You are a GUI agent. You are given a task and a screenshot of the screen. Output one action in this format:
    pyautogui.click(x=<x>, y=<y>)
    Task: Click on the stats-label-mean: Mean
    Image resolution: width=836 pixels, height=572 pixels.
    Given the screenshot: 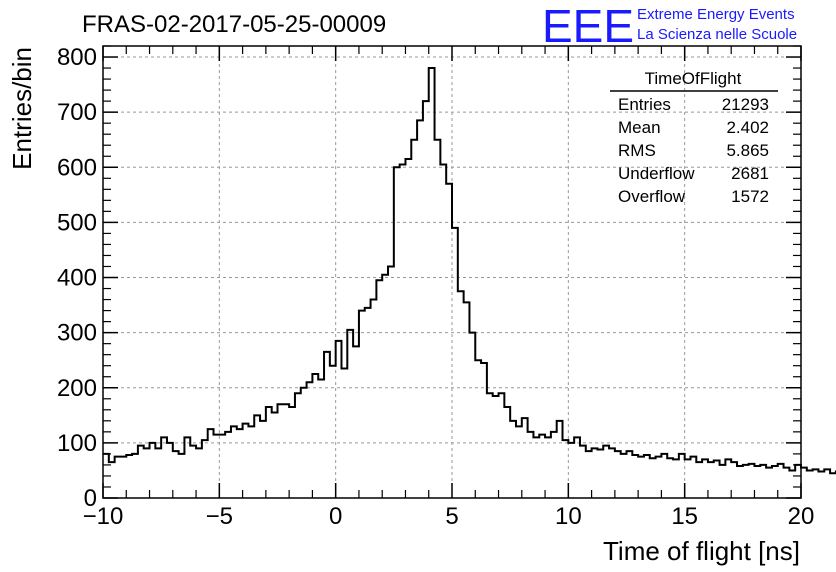 What is the action you would take?
    pyautogui.click(x=639, y=127)
    